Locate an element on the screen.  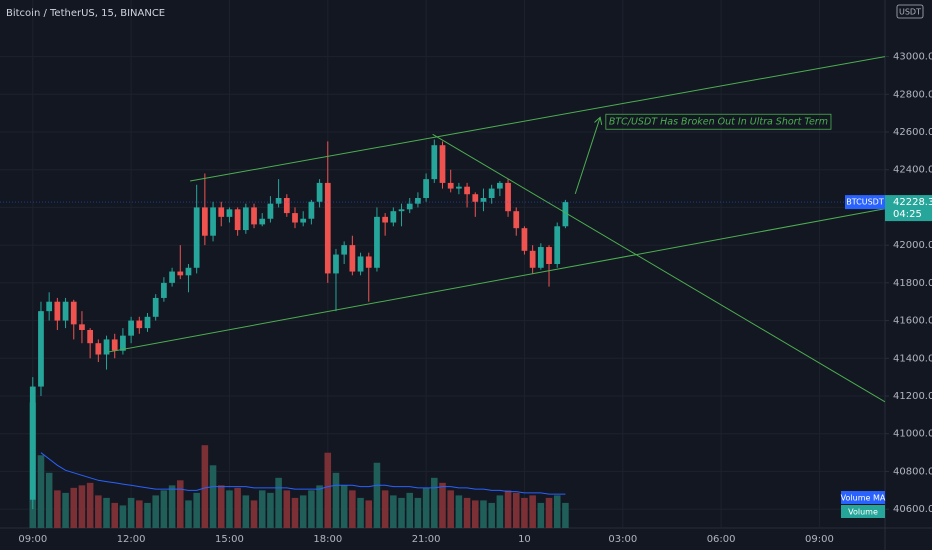
x-tick-label: 18:00 is located at coordinates (327, 539).